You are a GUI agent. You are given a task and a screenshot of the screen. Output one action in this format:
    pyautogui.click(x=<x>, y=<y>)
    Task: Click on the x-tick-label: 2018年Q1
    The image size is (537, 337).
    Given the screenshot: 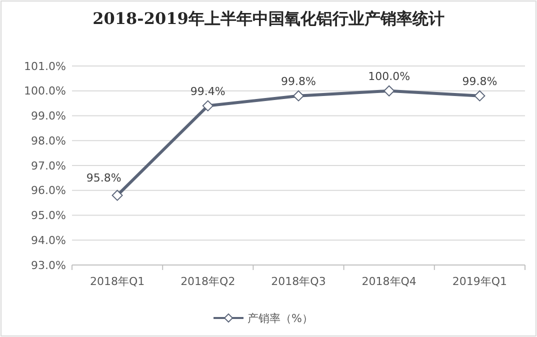 What is the action you would take?
    pyautogui.click(x=117, y=281)
    